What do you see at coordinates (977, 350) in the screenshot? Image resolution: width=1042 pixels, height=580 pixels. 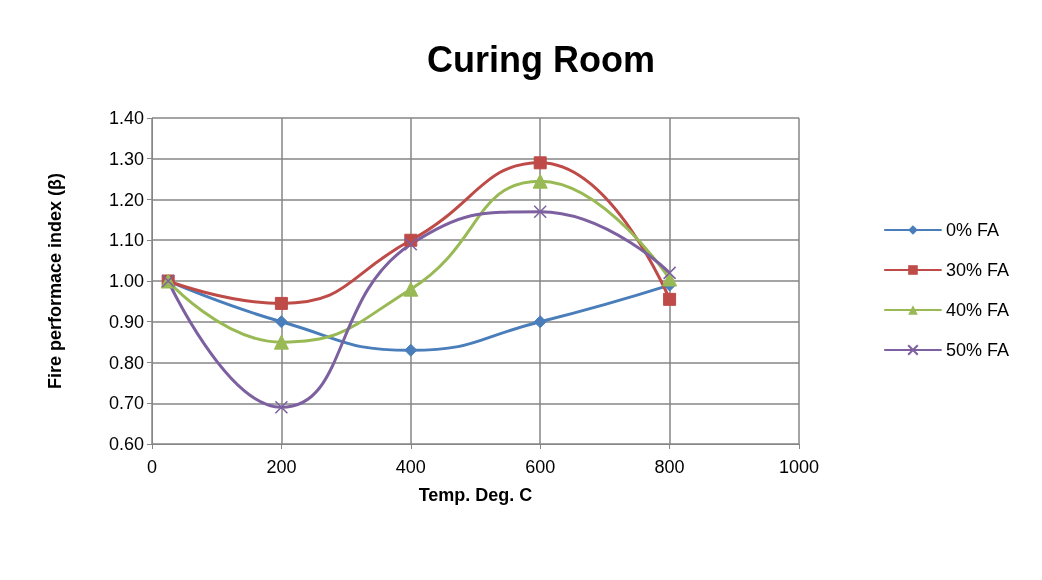 I see `legend-label: 50% FA` at bounding box center [977, 350].